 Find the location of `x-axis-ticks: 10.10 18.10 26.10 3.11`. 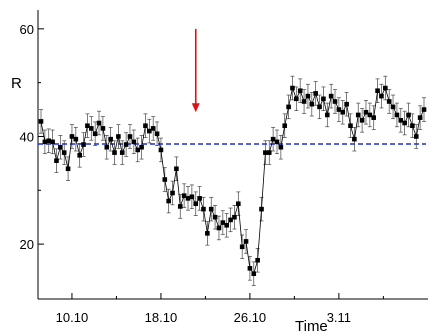

x-axis-ticks: 10.10 18.10 26.10 3.11 is located at coordinates (220, 309).